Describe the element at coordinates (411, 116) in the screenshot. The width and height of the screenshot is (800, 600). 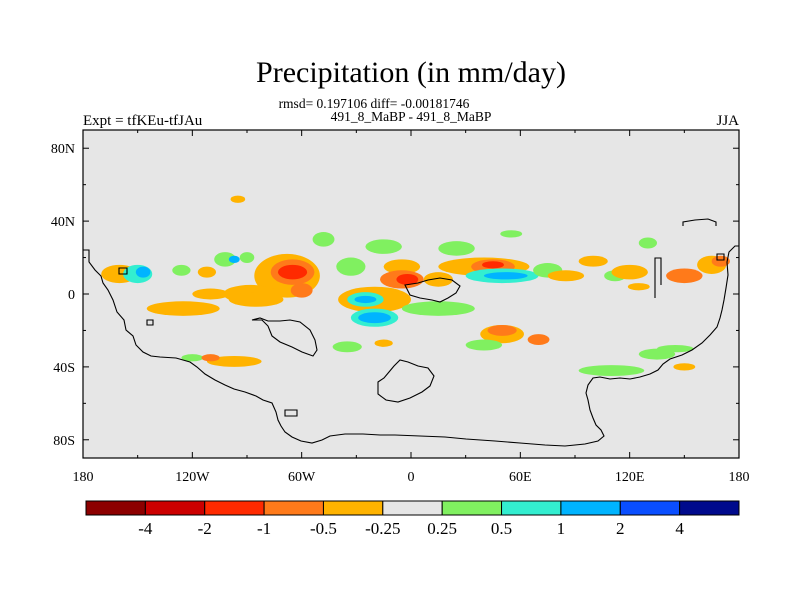
I see `chart-subtitle: 491_8_MaBP - 491_8_MaBP` at that location.